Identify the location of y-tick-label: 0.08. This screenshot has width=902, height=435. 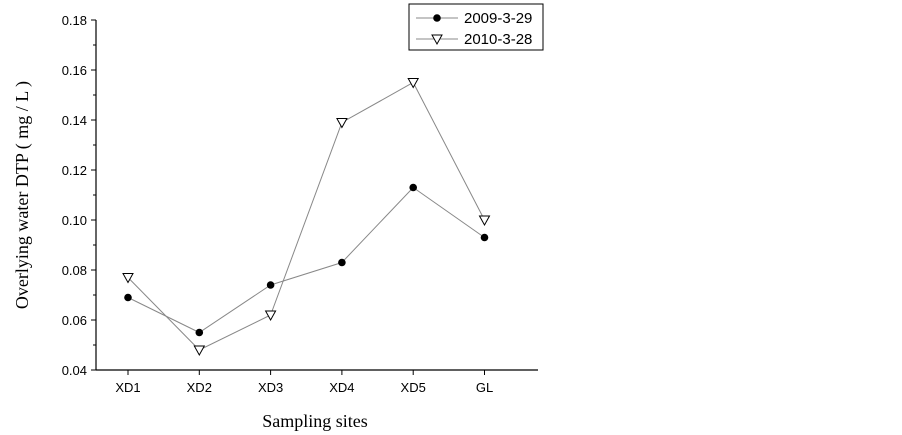
(74, 270).